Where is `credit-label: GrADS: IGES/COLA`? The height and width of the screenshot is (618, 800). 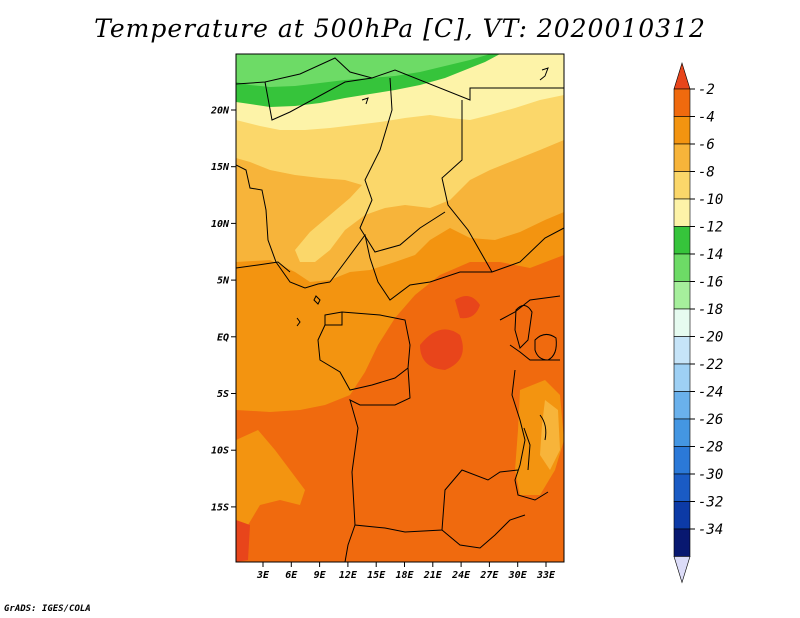
credit-label: GrADS: IGES/COLA is located at coordinates (47, 609).